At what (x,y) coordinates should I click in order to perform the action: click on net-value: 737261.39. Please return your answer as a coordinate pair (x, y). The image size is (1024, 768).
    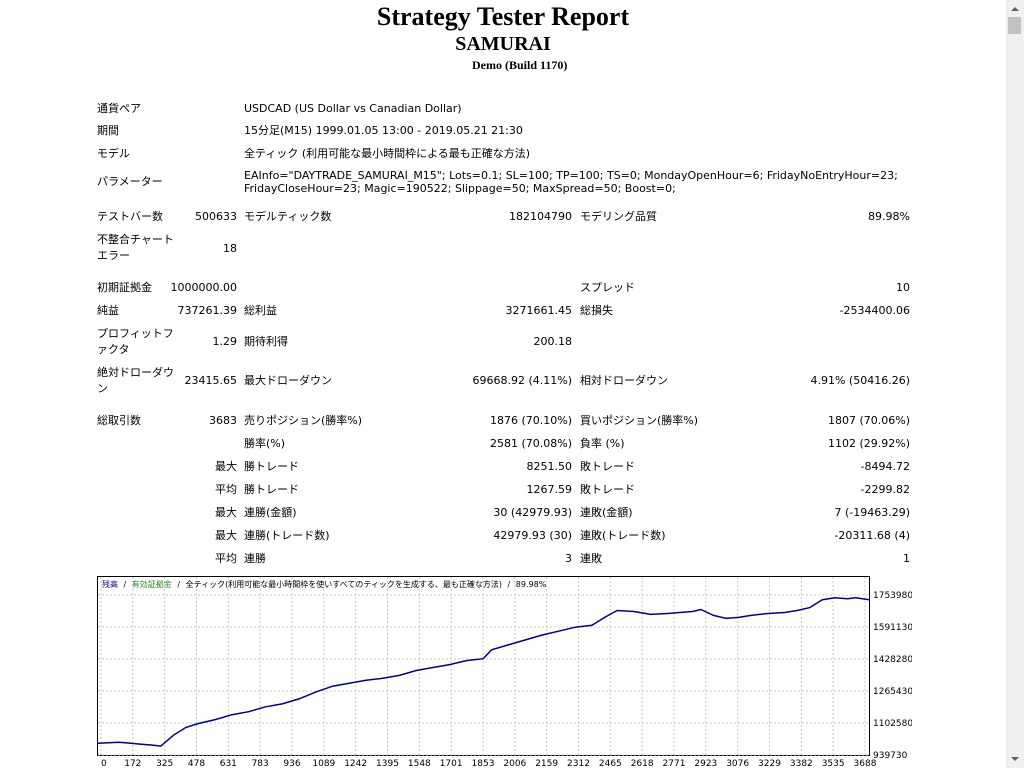
    Looking at the image, I should click on (207, 310).